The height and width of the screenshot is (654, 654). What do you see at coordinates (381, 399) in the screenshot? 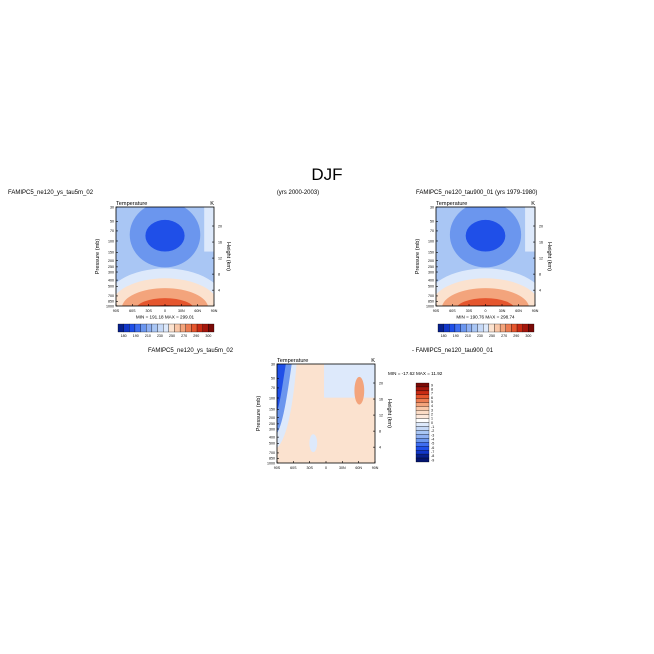
I see `height-tick-label: 16` at bounding box center [381, 399].